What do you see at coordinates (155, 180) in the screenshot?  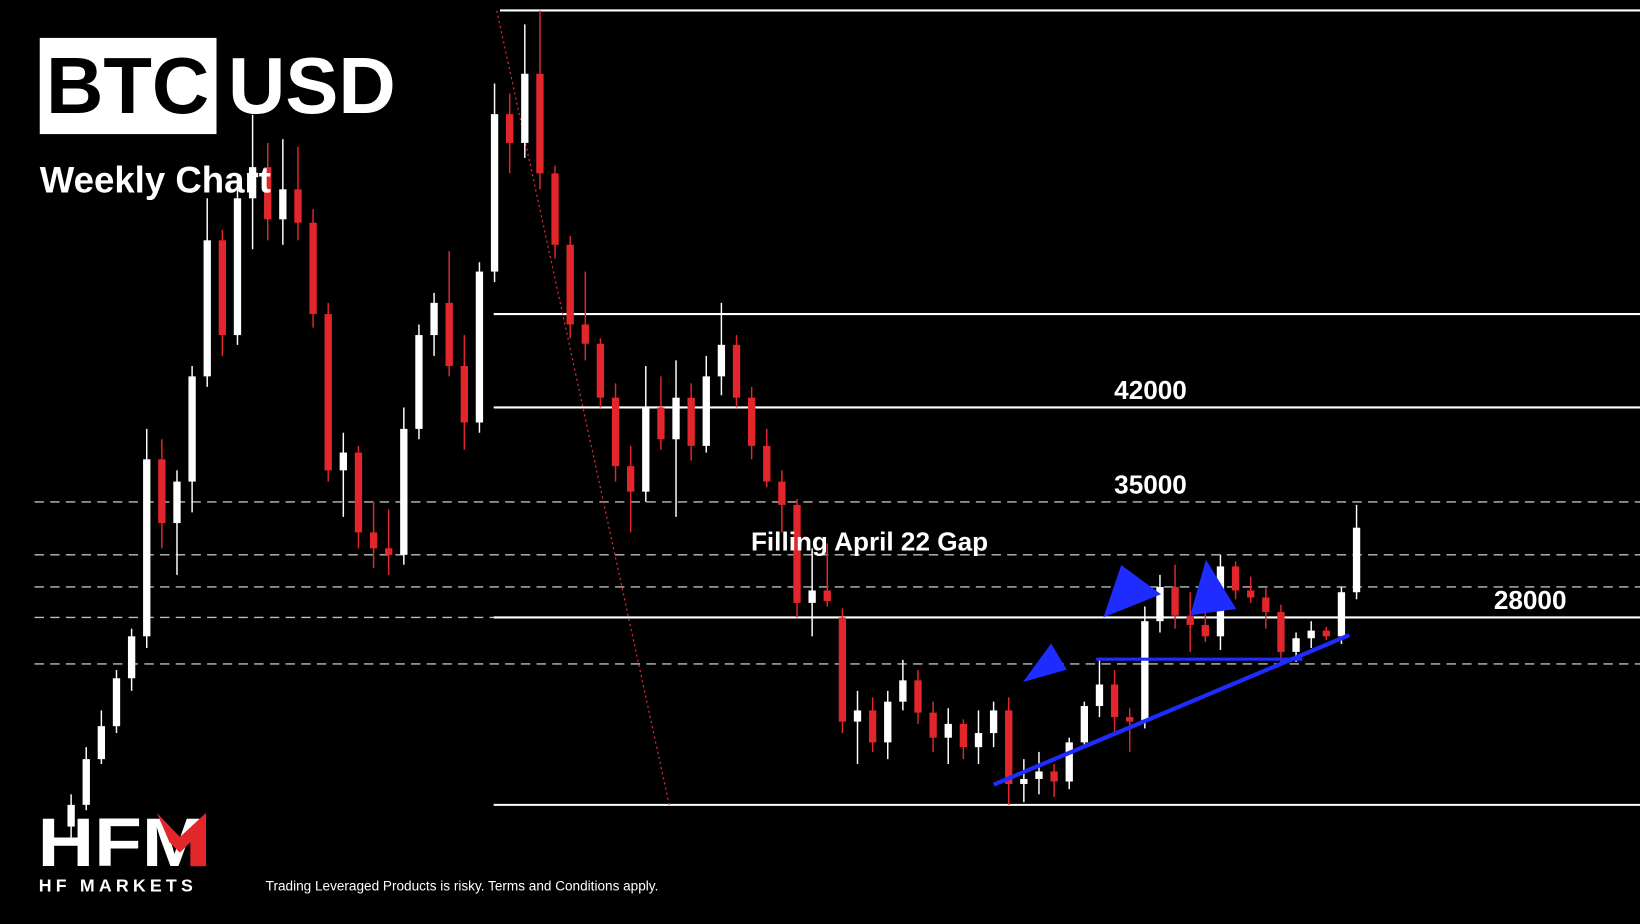 I see `subtitle: Weekly Chart` at bounding box center [155, 180].